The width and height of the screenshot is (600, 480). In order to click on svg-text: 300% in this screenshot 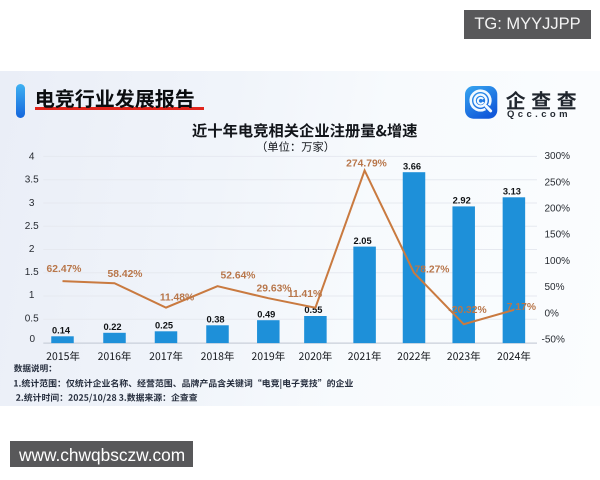, I will do `click(558, 156)`.